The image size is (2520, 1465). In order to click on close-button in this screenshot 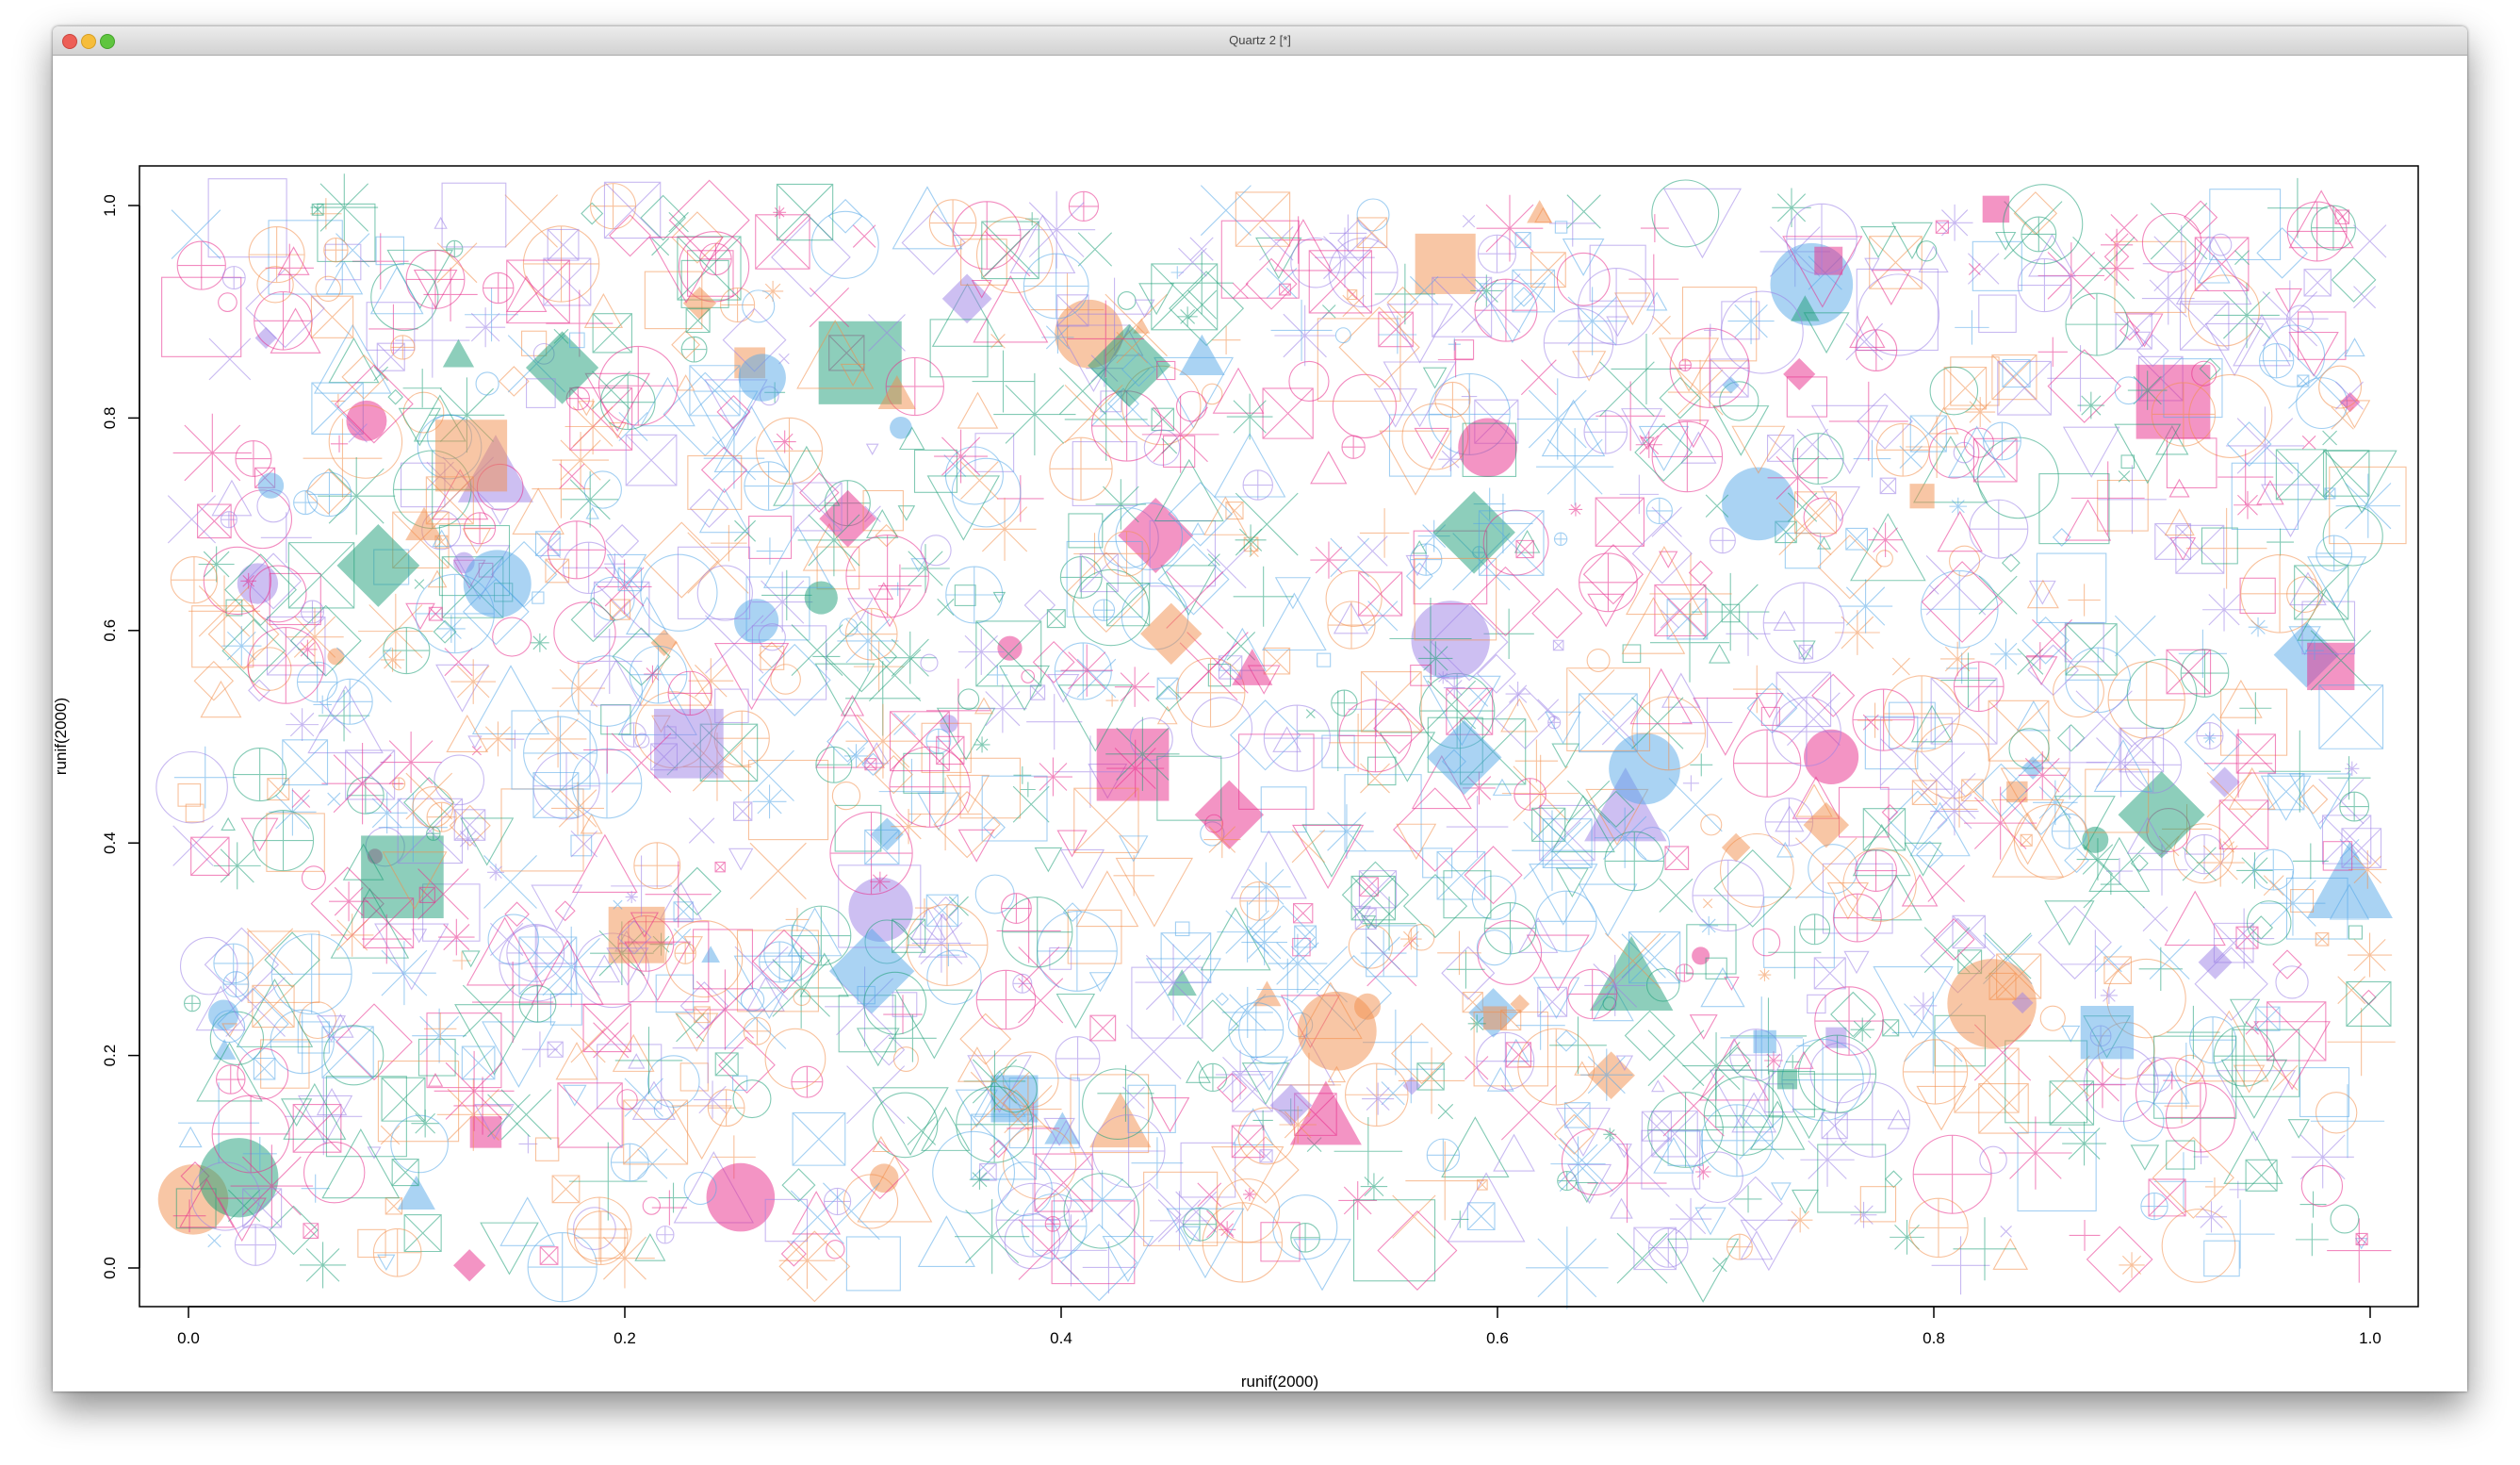, I will do `click(69, 41)`.